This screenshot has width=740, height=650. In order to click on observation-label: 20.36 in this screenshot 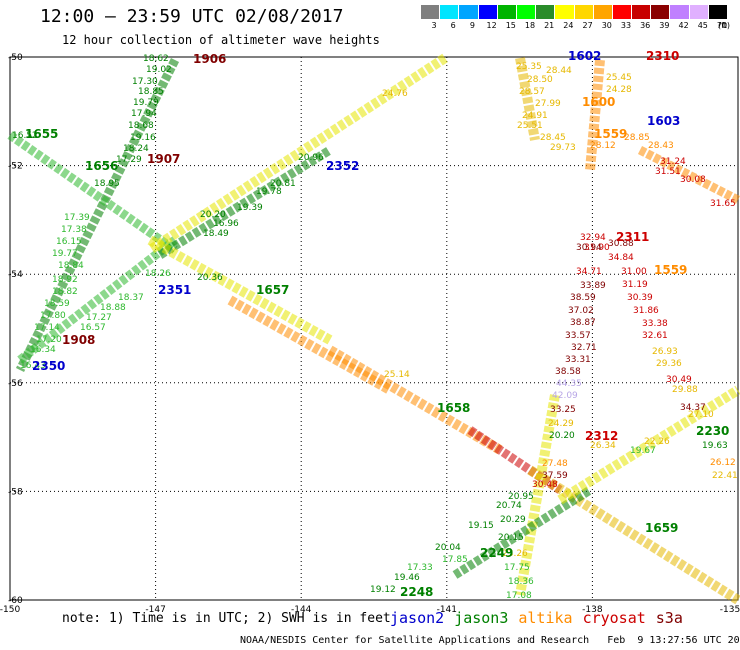, I will do `click(210, 278)`.